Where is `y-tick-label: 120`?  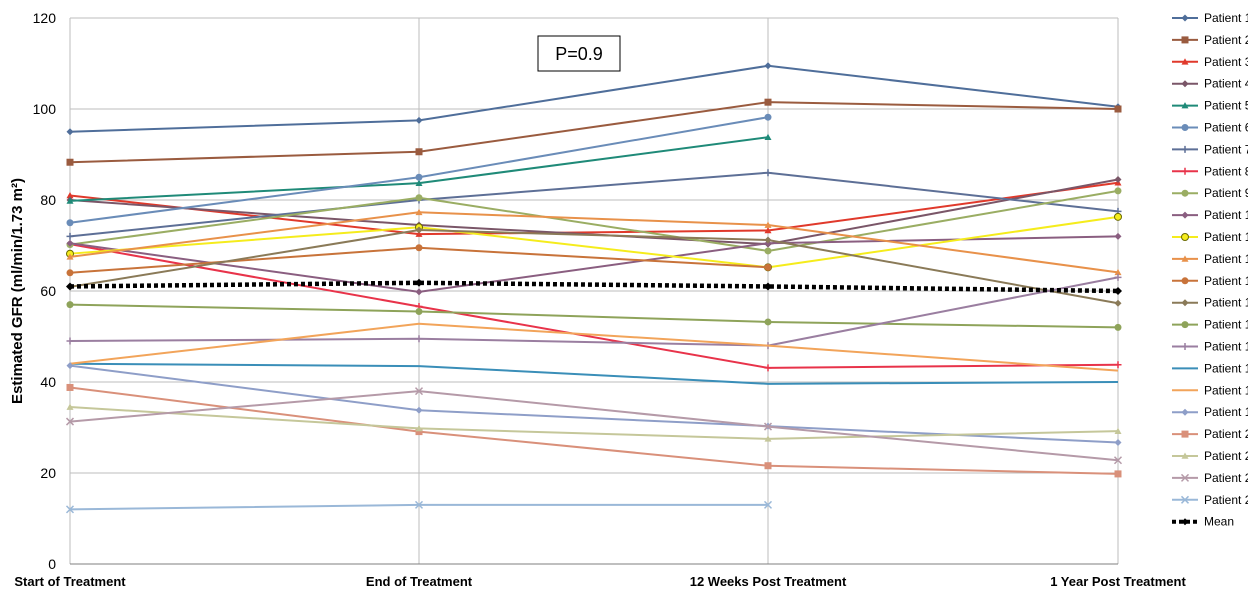
y-tick-label: 120 is located at coordinates (45, 18).